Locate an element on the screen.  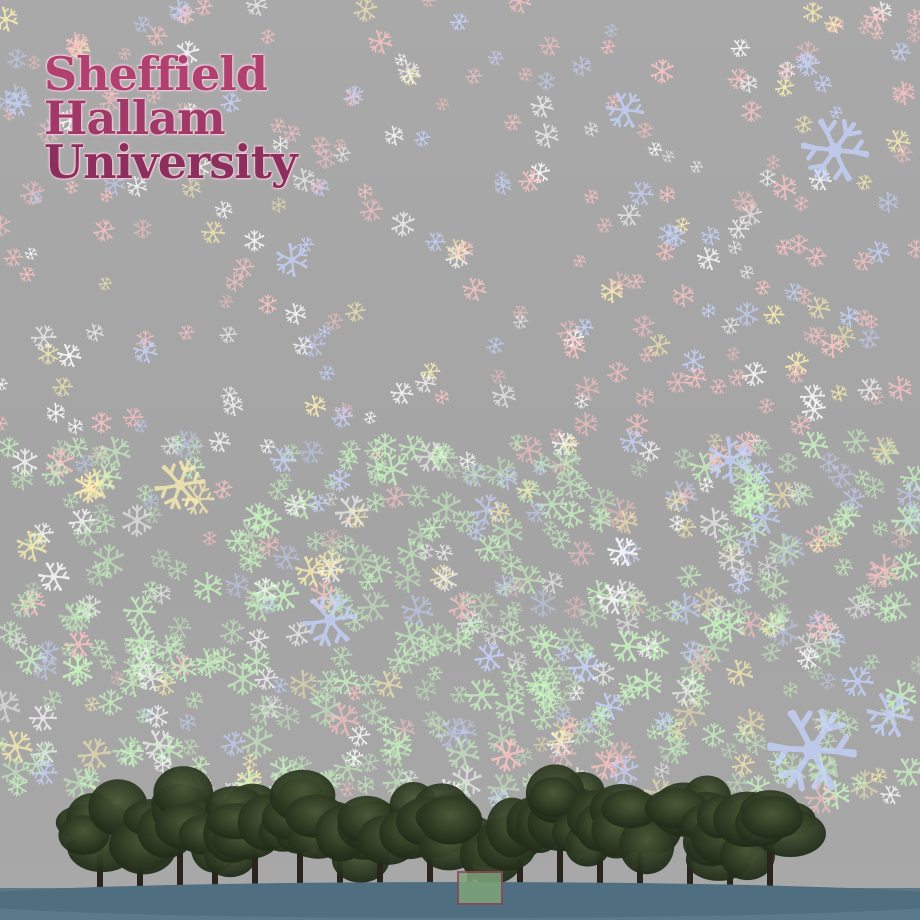
logo-line-university: University is located at coordinates (171, 162).